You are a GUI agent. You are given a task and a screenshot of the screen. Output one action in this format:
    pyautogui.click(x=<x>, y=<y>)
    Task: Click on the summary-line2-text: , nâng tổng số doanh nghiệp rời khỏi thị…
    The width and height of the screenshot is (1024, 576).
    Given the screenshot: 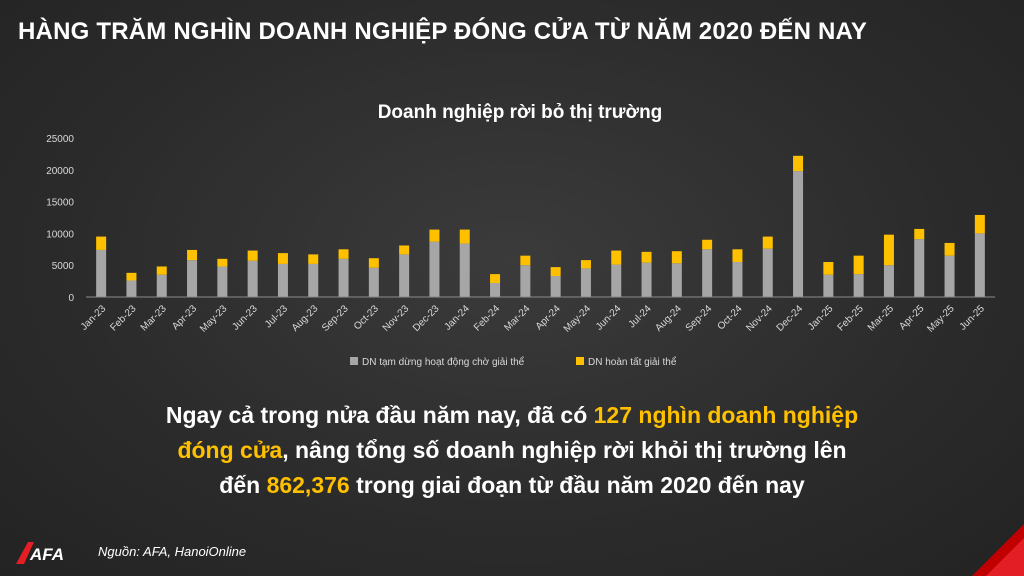 What is the action you would take?
    pyautogui.click(x=564, y=450)
    